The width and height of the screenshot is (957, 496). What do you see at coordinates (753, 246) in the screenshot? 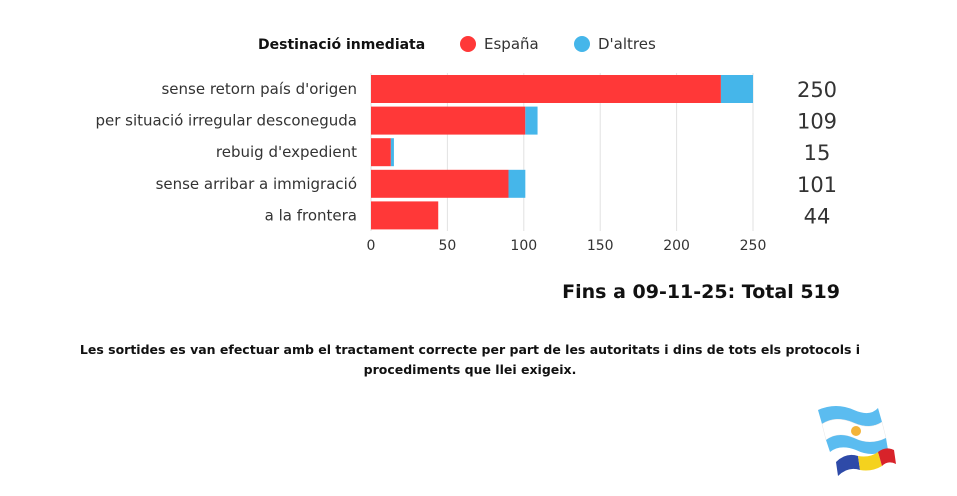
I see `x-tick-label: 250` at bounding box center [753, 246].